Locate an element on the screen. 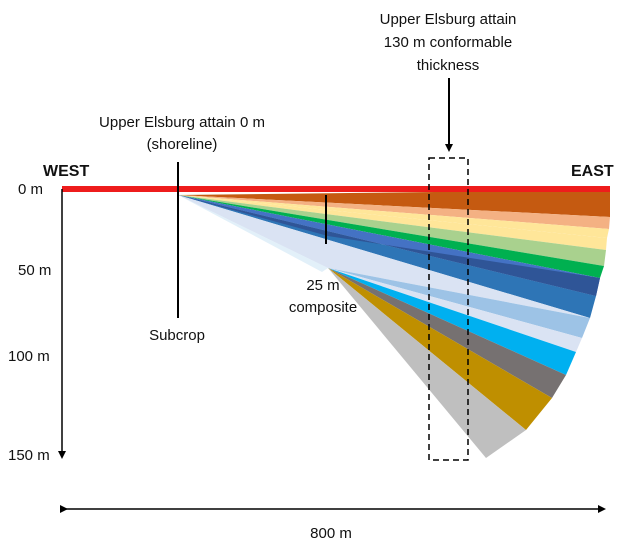 Image resolution: width=626 pixels, height=550 pixels. thickness-label-line3: thickness is located at coordinates (448, 65).